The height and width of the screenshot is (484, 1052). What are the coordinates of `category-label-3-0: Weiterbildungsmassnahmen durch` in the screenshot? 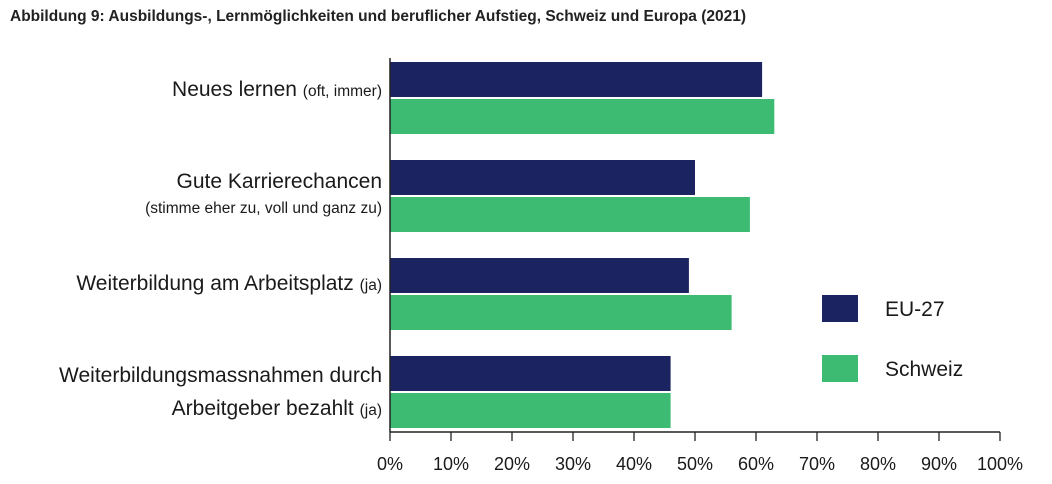 It's located at (220, 375).